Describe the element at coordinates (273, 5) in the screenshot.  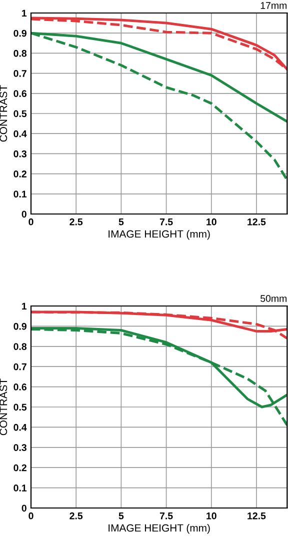
I see `chart-title: 17mm` at that location.